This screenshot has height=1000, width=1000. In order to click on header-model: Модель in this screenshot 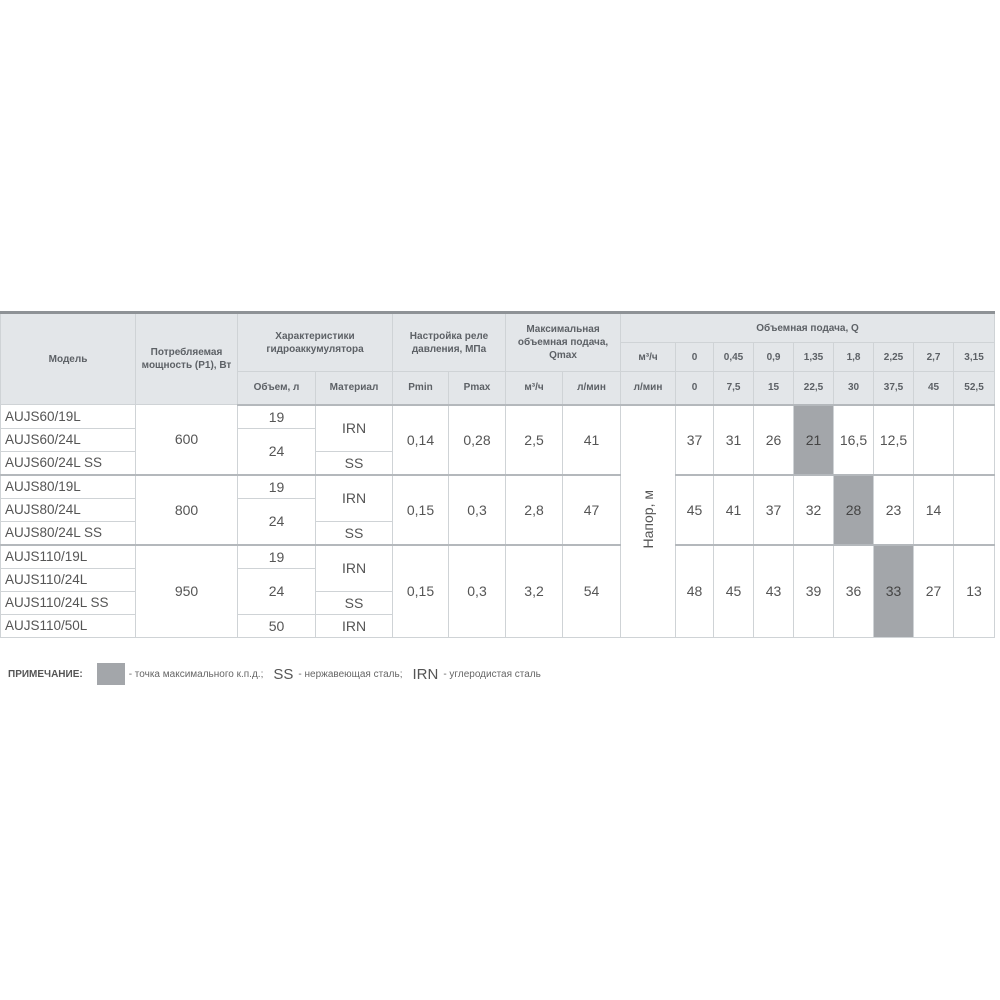, I will do `click(68, 358)`.